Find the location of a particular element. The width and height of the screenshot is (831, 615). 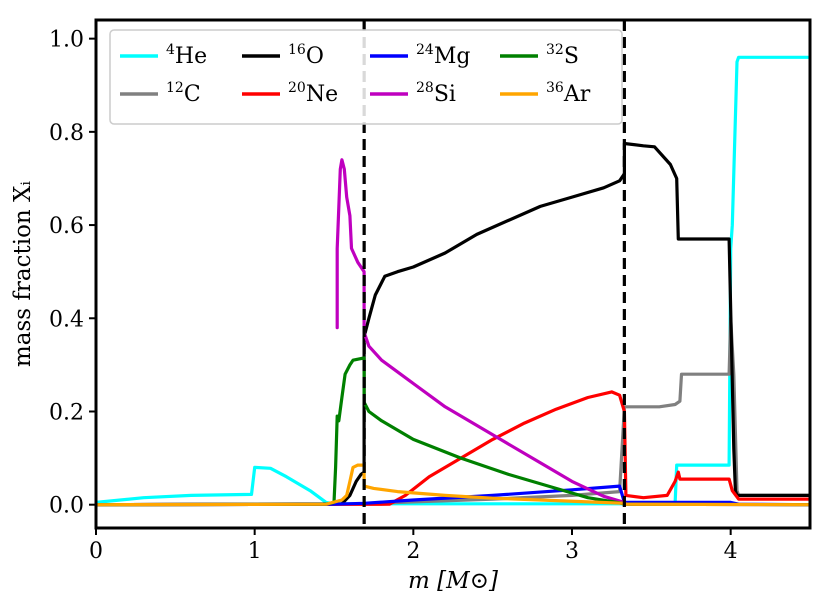

legend-label-he4: 4He is located at coordinates (186, 55).